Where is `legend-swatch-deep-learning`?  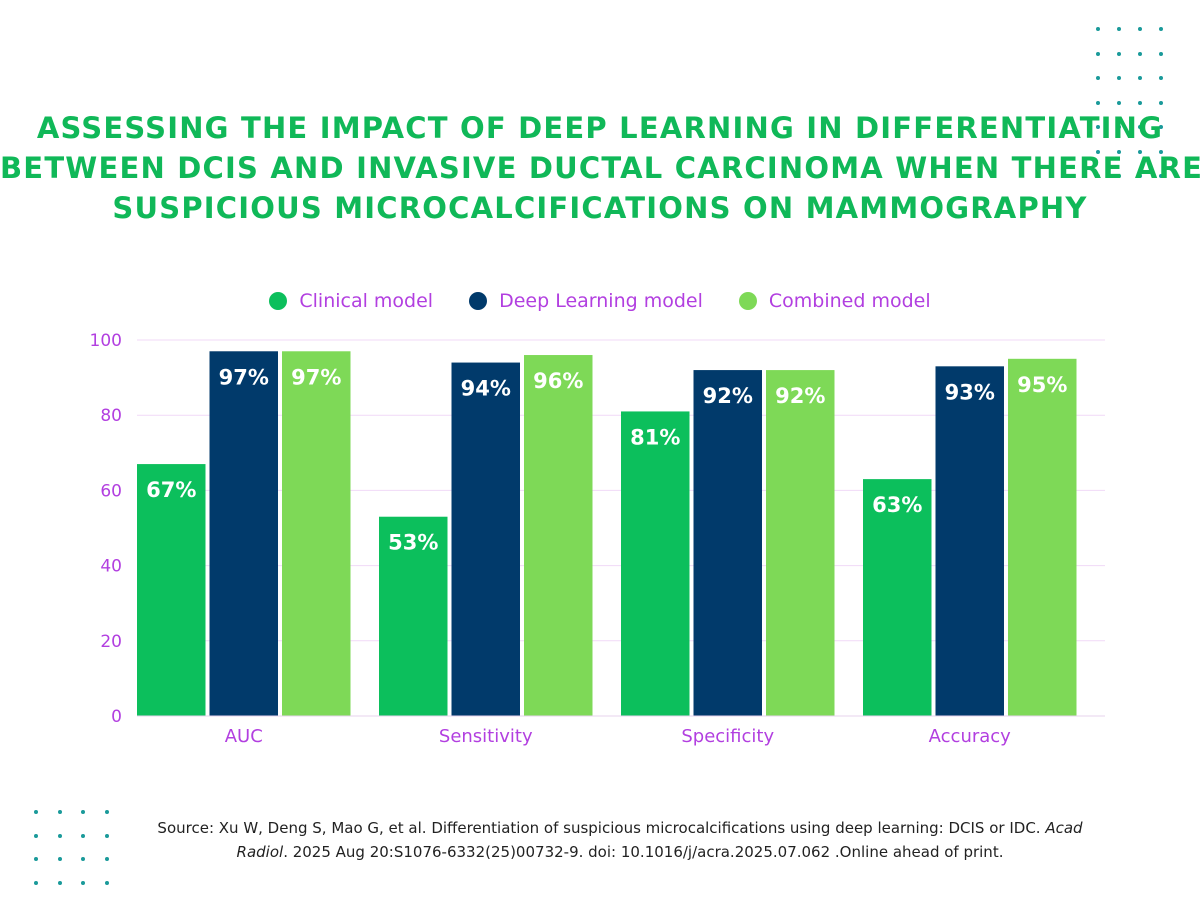 legend-swatch-deep-learning is located at coordinates (478, 301).